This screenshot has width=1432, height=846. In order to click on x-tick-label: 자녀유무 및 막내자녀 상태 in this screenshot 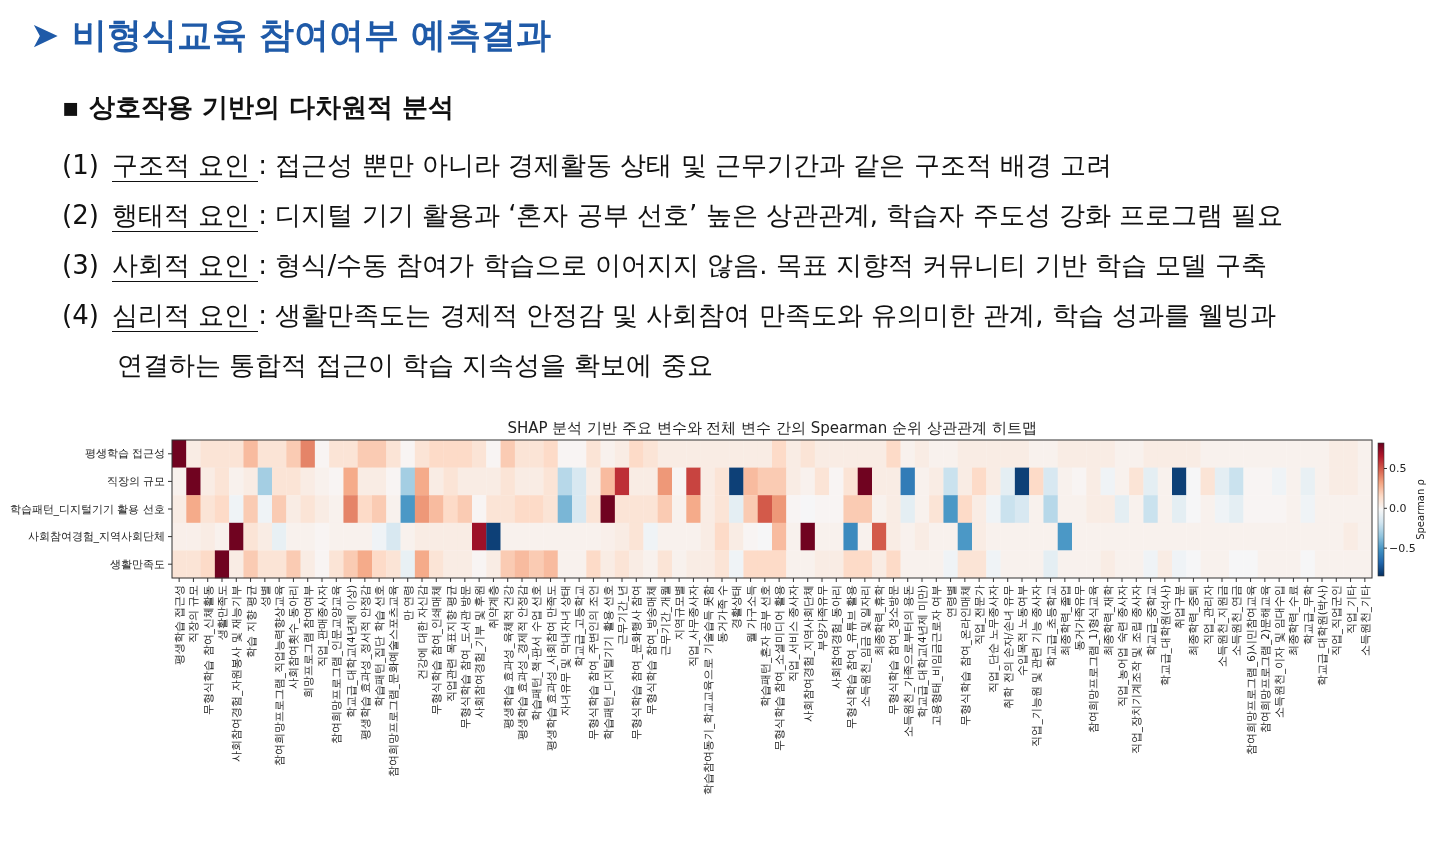, I will do `click(564, 651)`.